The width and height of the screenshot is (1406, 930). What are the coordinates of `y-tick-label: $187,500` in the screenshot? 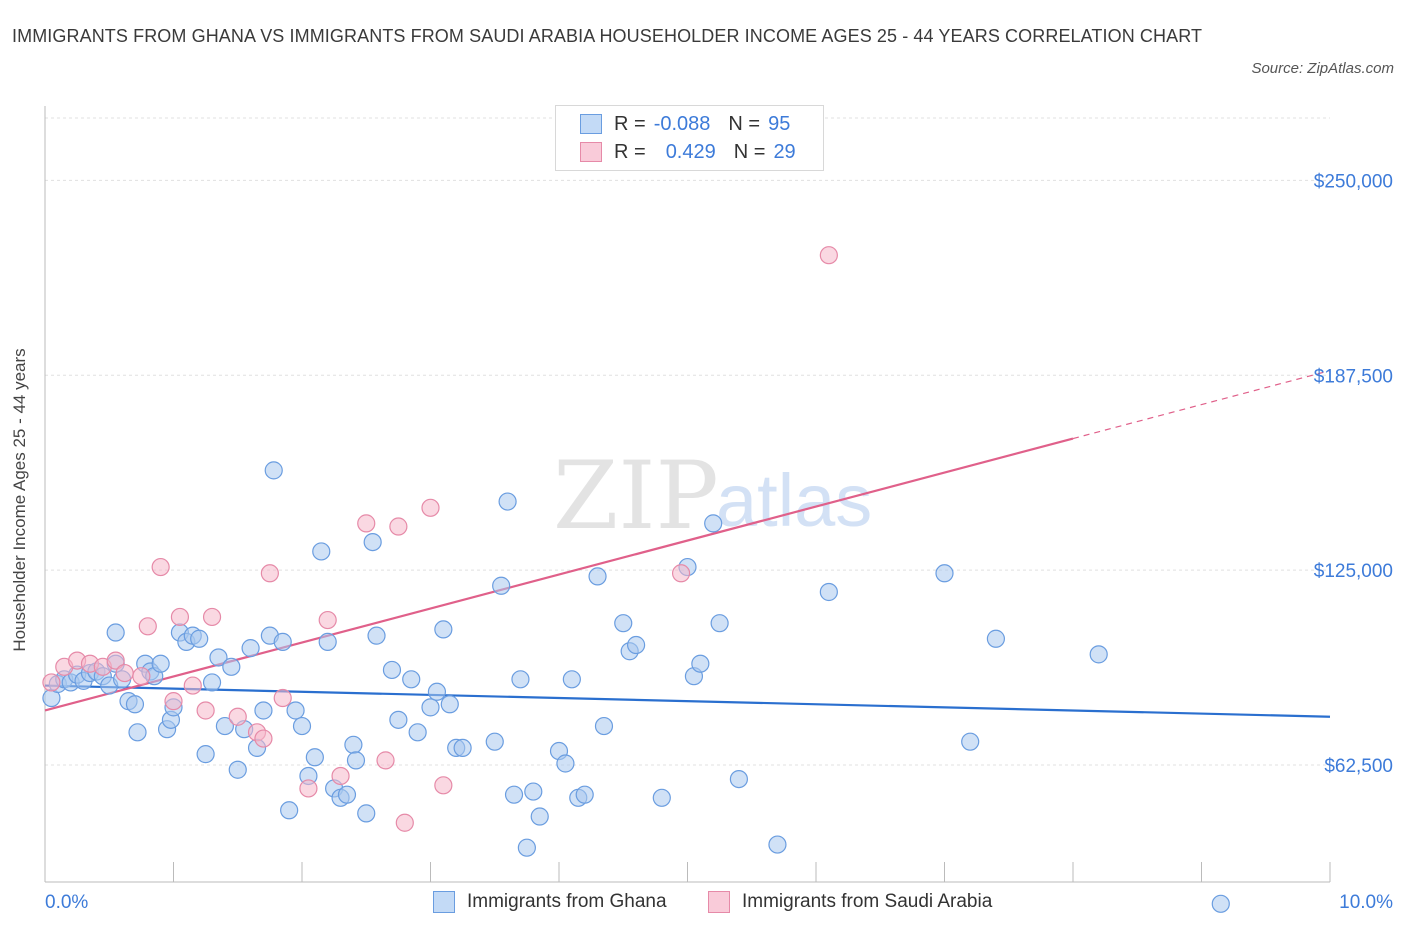 It's located at (1353, 376).